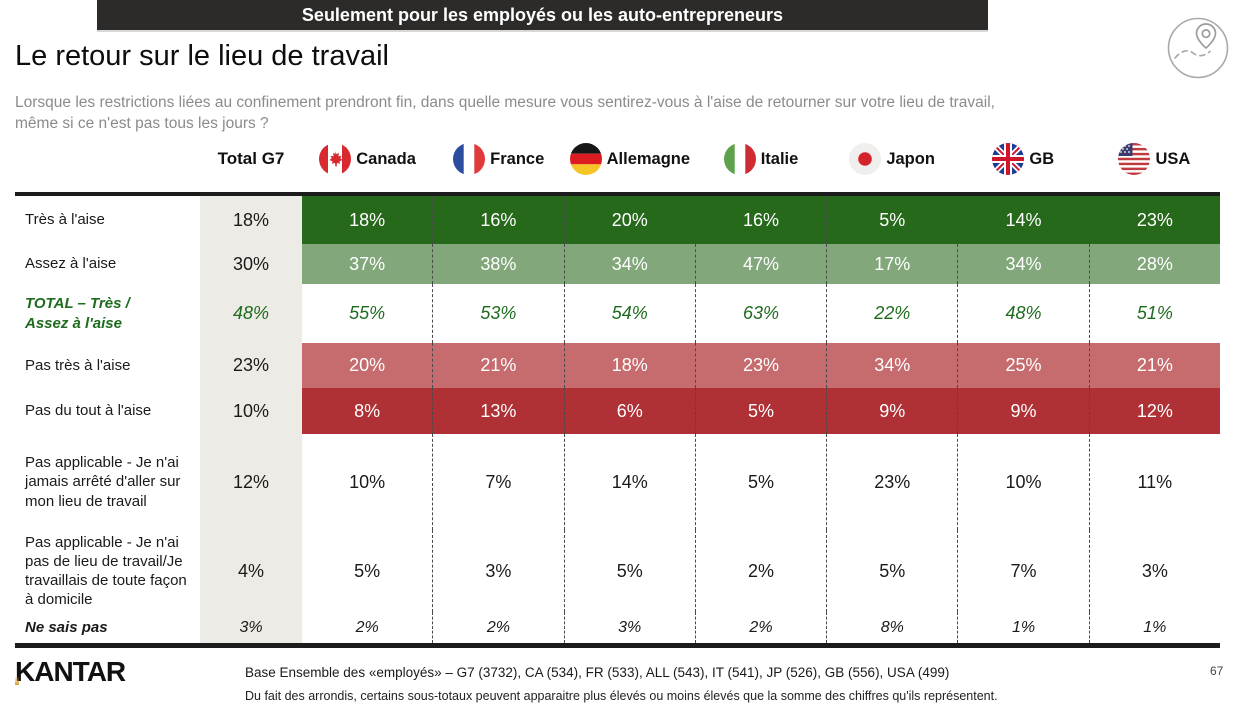 The width and height of the screenshot is (1241, 713). Describe the element at coordinates (251, 482) in the screenshot. I see `total-g7-value: 12%` at that location.